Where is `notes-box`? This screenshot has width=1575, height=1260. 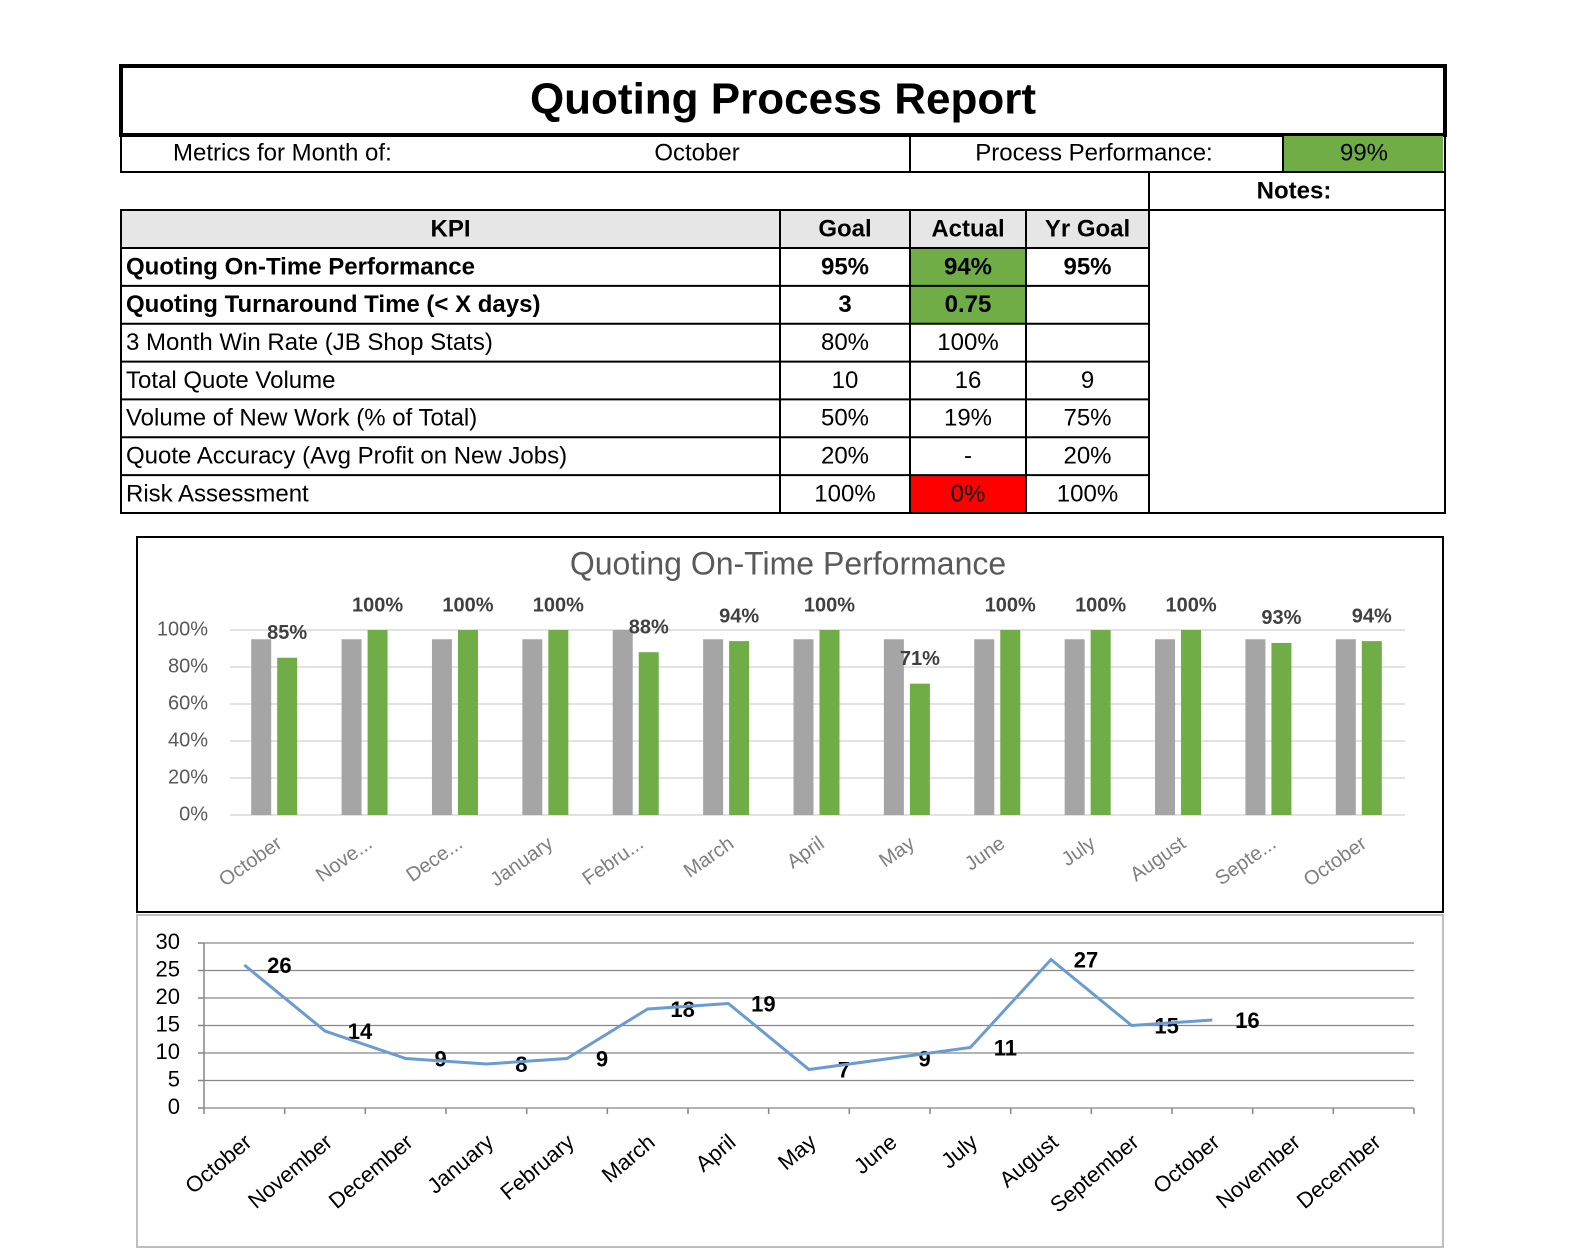
notes-box is located at coordinates (1297, 342).